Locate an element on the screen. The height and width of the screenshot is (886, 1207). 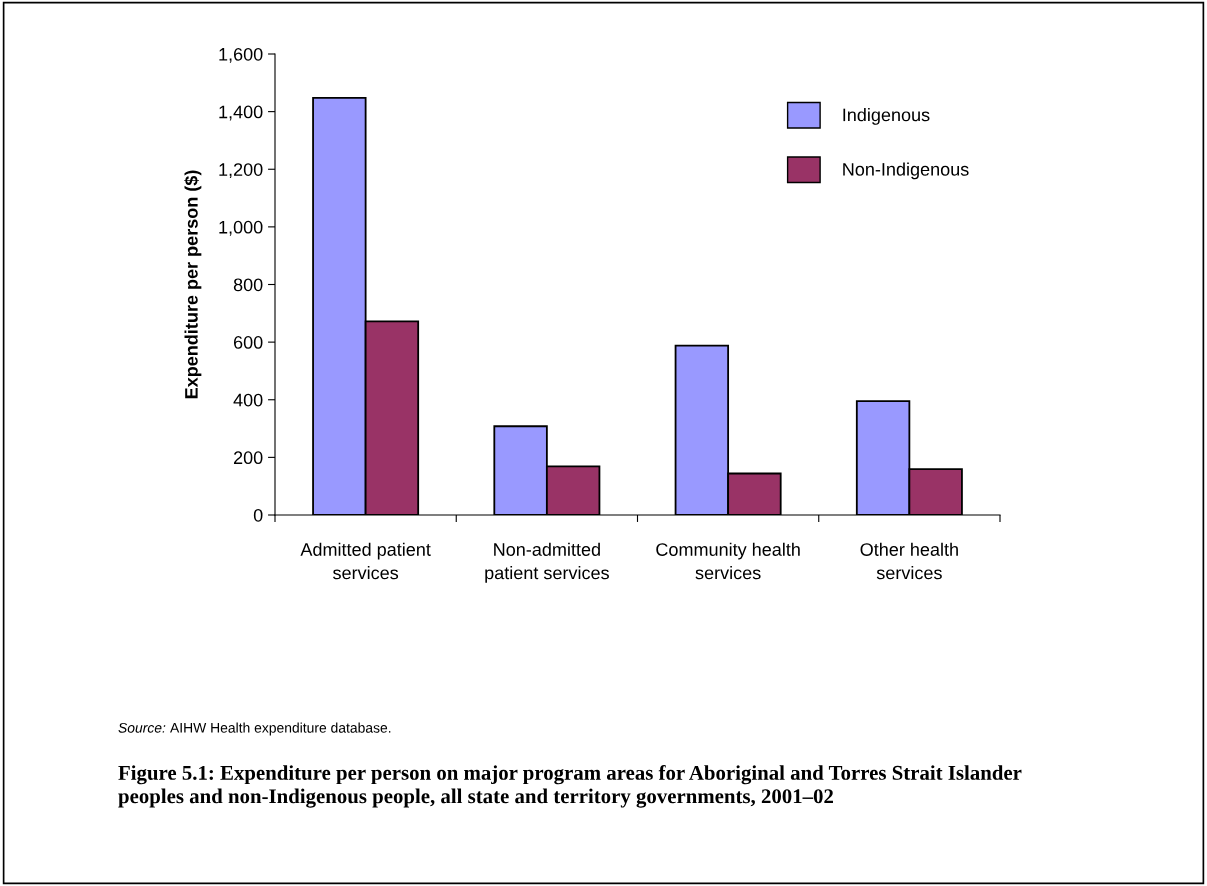
legend-label: Non-Indigenous is located at coordinates (906, 171).